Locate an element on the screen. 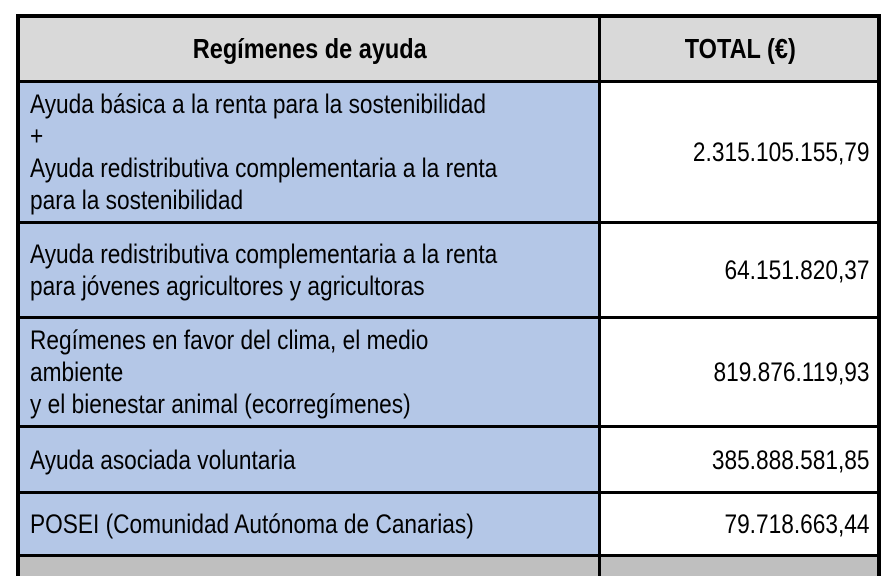 This screenshot has width=891, height=576. row-value-cell: 819.876.119,93 is located at coordinates (739, 372).